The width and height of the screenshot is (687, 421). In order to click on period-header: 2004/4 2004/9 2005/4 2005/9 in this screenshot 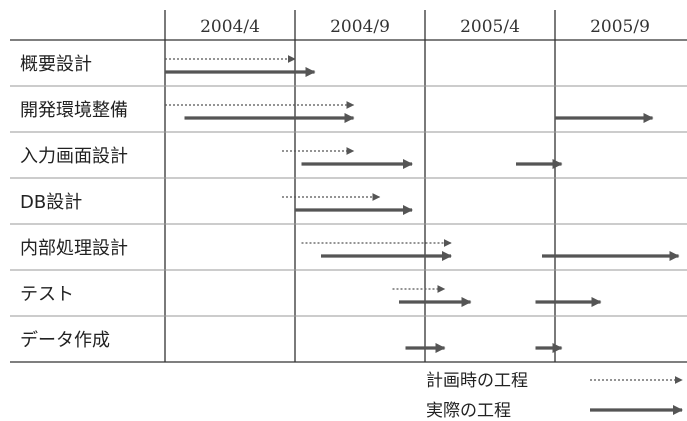, I will do `click(425, 27)`.